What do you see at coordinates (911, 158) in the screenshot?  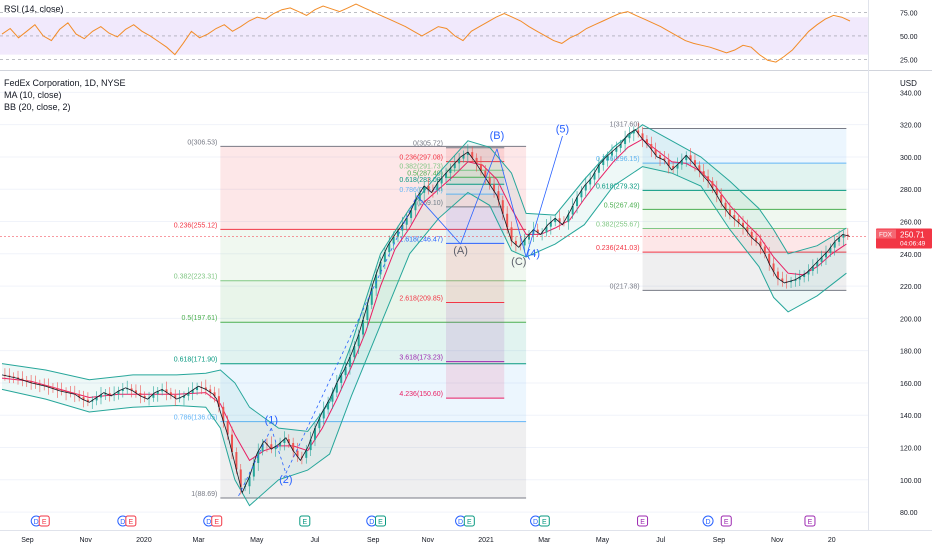 I see `price-tick-label: 300.00` at bounding box center [911, 158].